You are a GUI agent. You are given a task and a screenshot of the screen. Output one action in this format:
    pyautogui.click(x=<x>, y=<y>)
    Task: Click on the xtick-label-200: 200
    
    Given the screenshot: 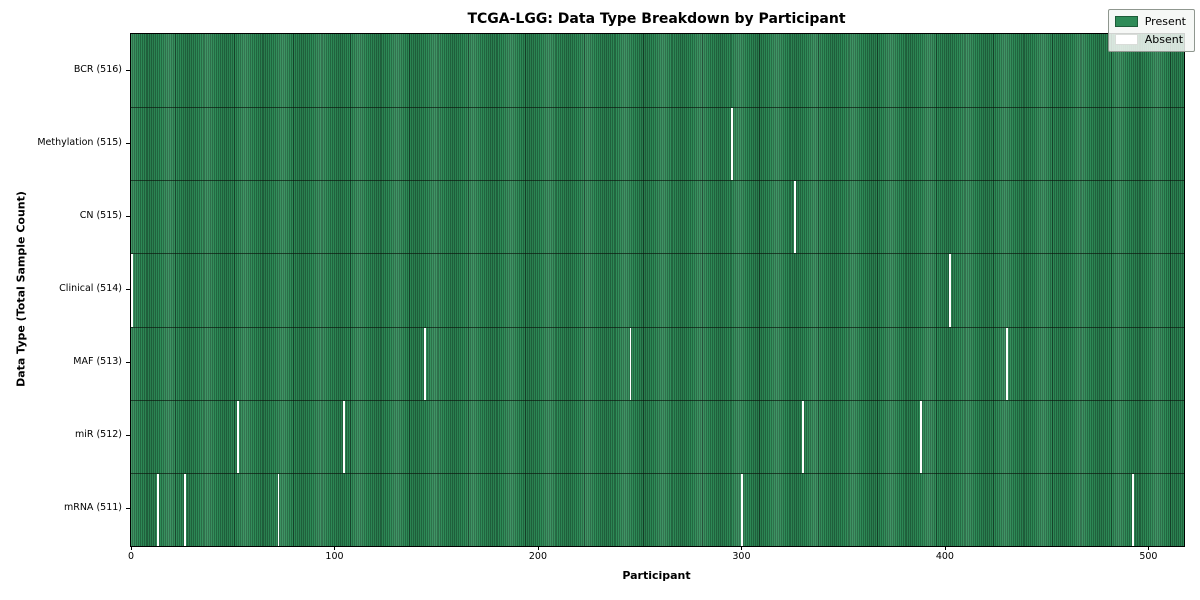 What is the action you would take?
    pyautogui.click(x=538, y=556)
    